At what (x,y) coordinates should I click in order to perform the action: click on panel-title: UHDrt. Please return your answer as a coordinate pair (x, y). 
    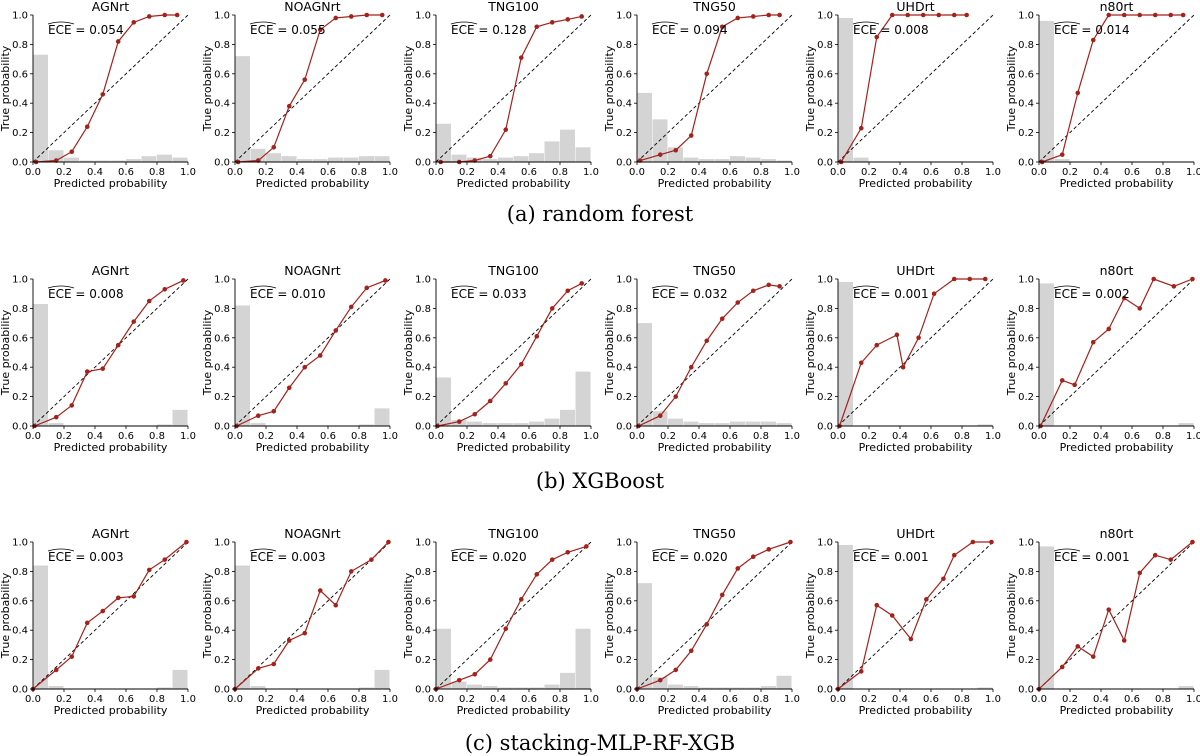
    Looking at the image, I should click on (915, 270).